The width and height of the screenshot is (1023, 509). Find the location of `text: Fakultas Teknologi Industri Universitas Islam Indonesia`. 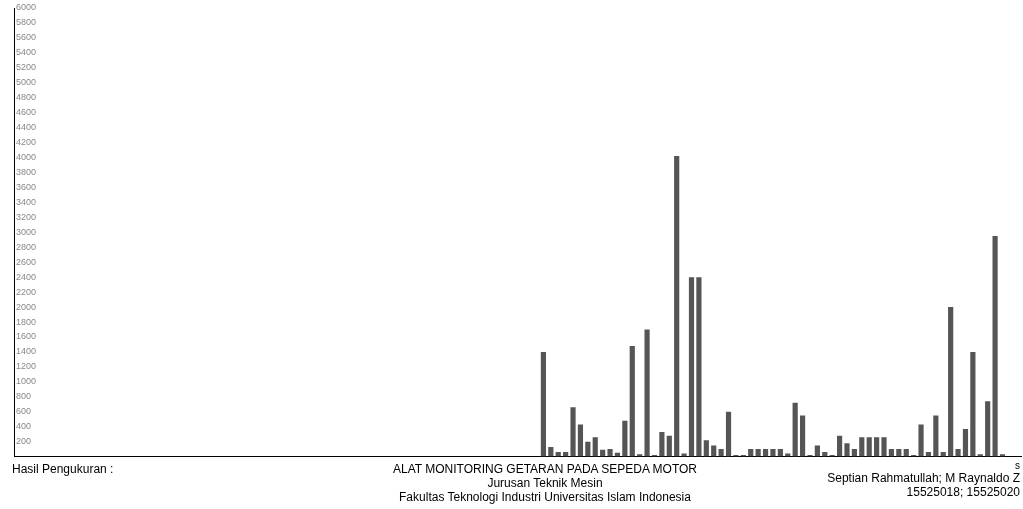

text: Fakultas Teknologi Industri Universitas Islam Indonesia is located at coordinates (545, 497).